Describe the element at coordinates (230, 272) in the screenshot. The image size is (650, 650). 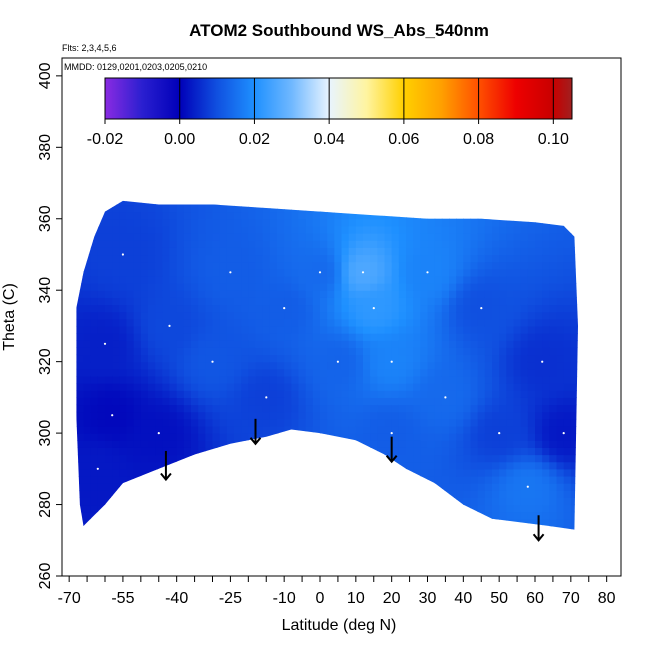
I see `sample-point` at that location.